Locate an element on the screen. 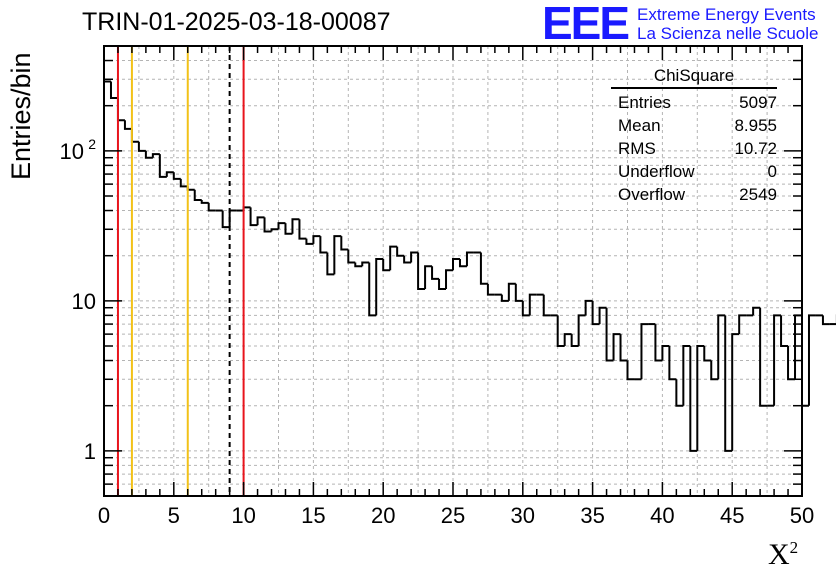 This screenshot has height=572, width=836. x-tick-label: 0 is located at coordinates (104, 515).